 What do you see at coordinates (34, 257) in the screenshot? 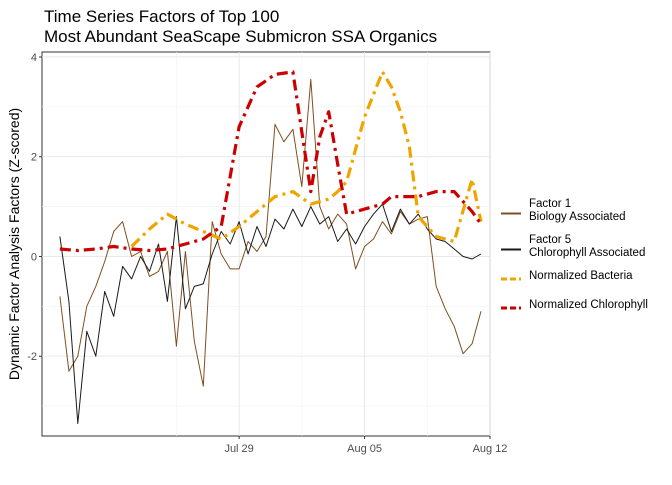
I see `y-tick-label: 0` at bounding box center [34, 257].